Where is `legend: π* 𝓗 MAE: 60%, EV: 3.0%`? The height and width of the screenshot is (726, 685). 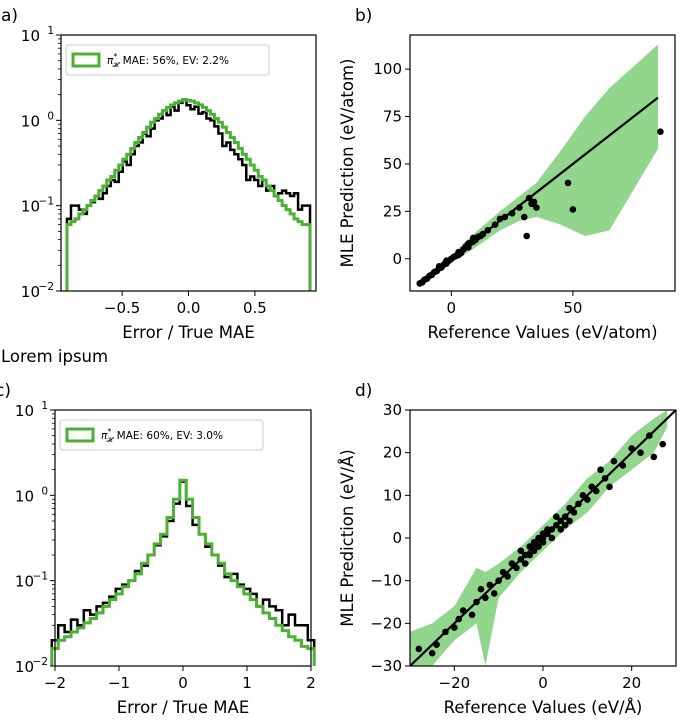
legend: π* 𝓗 MAE: 60%, EV: 3.0% is located at coordinates (161, 435).